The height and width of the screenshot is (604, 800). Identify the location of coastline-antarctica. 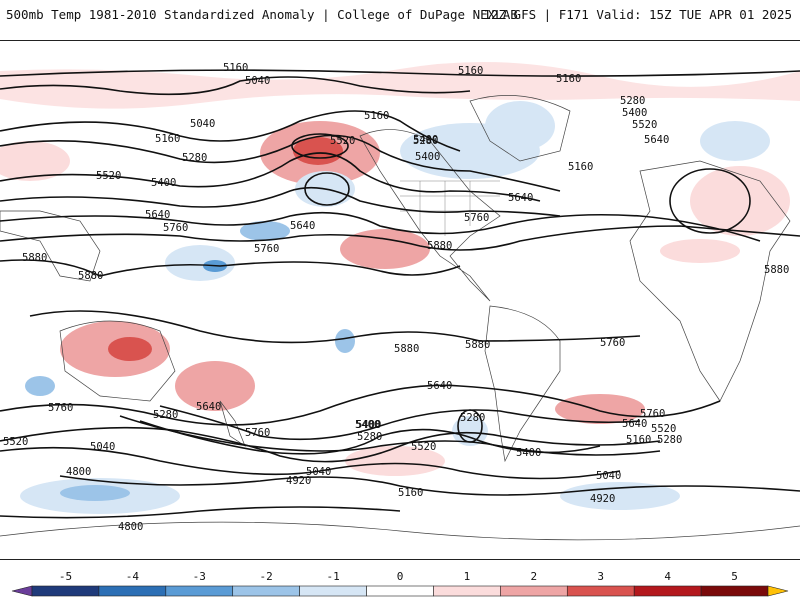
(400, 531).